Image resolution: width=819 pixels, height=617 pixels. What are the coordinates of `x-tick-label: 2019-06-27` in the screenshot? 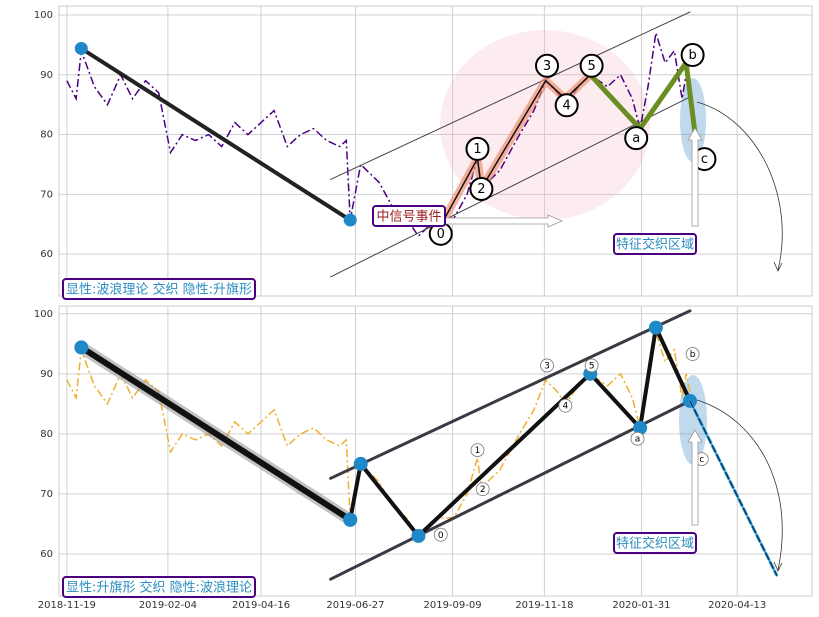 It's located at (355, 605).